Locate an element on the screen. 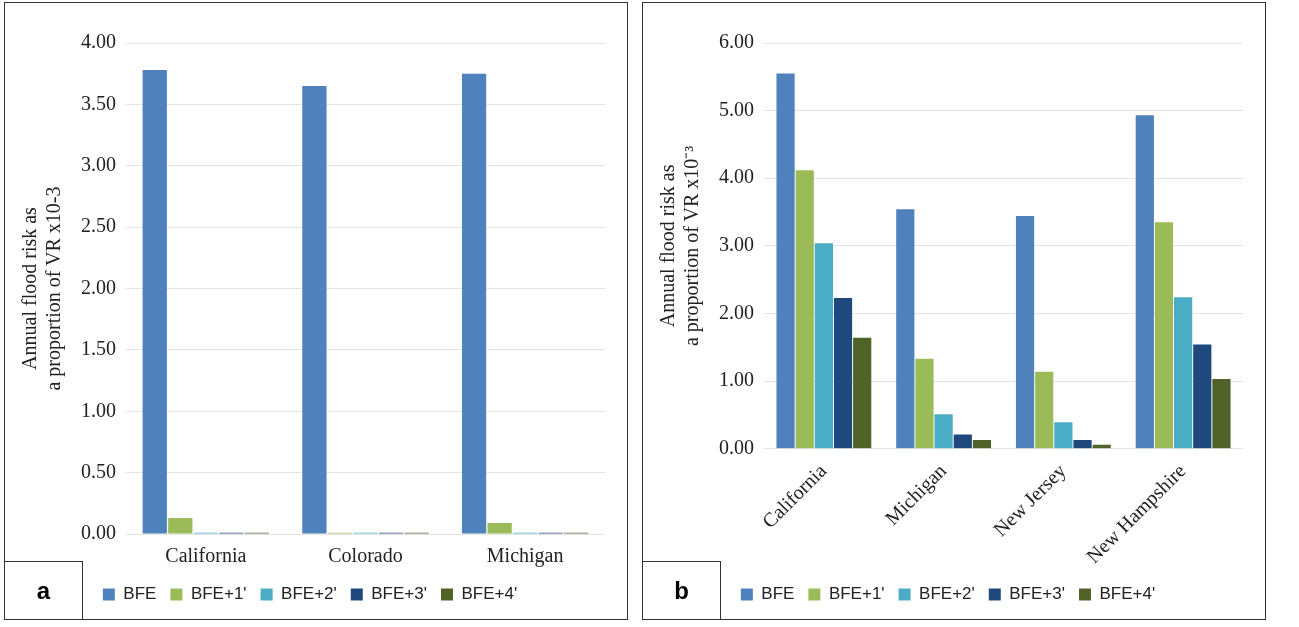 The height and width of the screenshot is (627, 1299). text: a is located at coordinates (44, 590).